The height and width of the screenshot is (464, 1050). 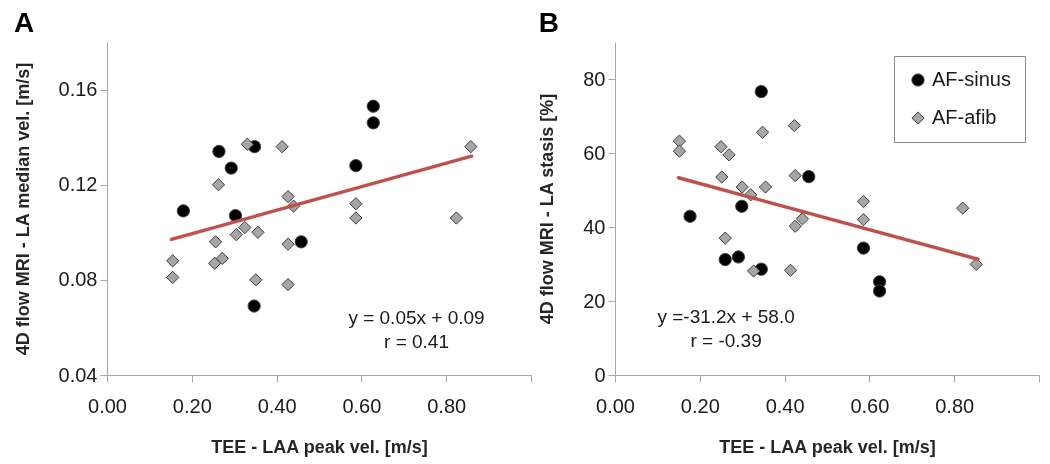 What do you see at coordinates (971, 79) in the screenshot?
I see `legend-label: AF-sinus` at bounding box center [971, 79].